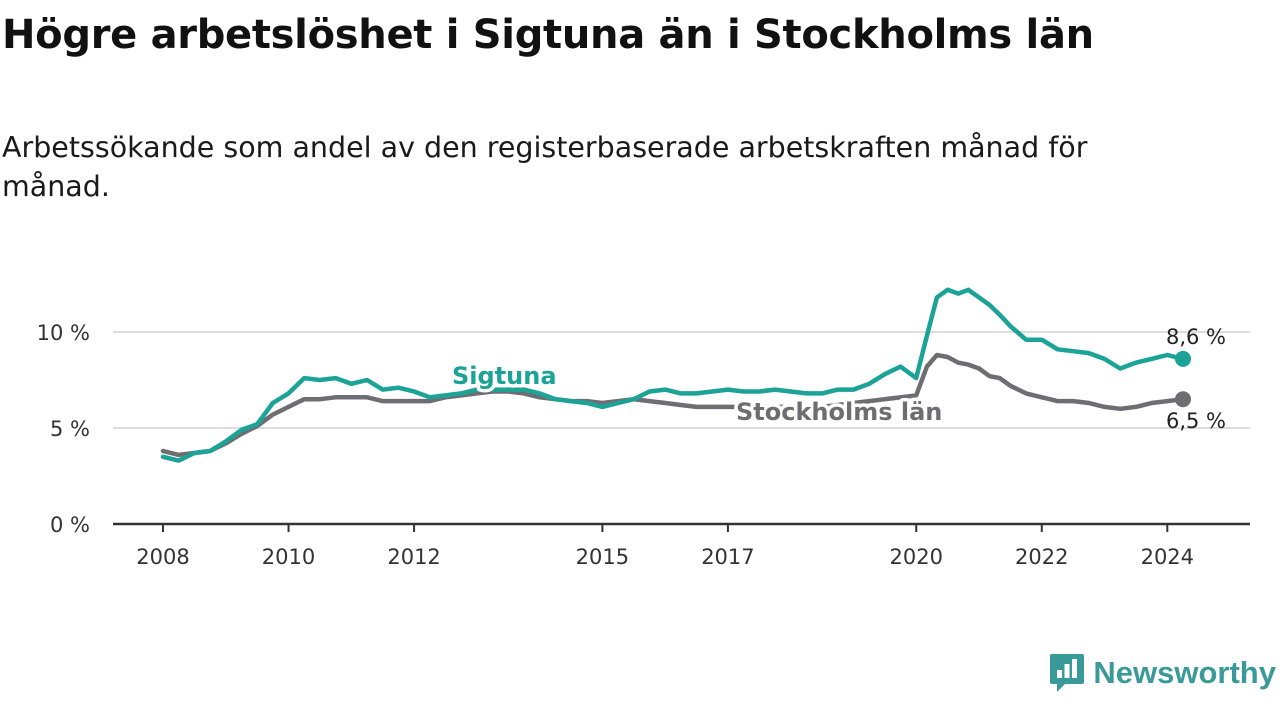  I want to click on x-tick-label: 2010, so click(288, 557).